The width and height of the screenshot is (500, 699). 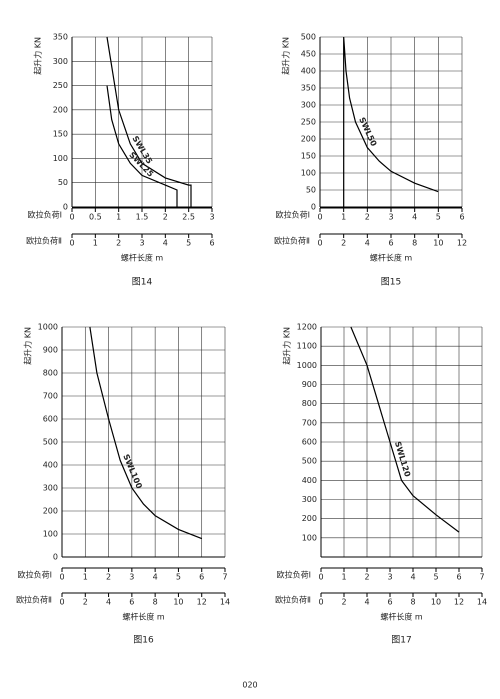 I want to click on x-tick-label: 1.5, so click(x=142, y=217).